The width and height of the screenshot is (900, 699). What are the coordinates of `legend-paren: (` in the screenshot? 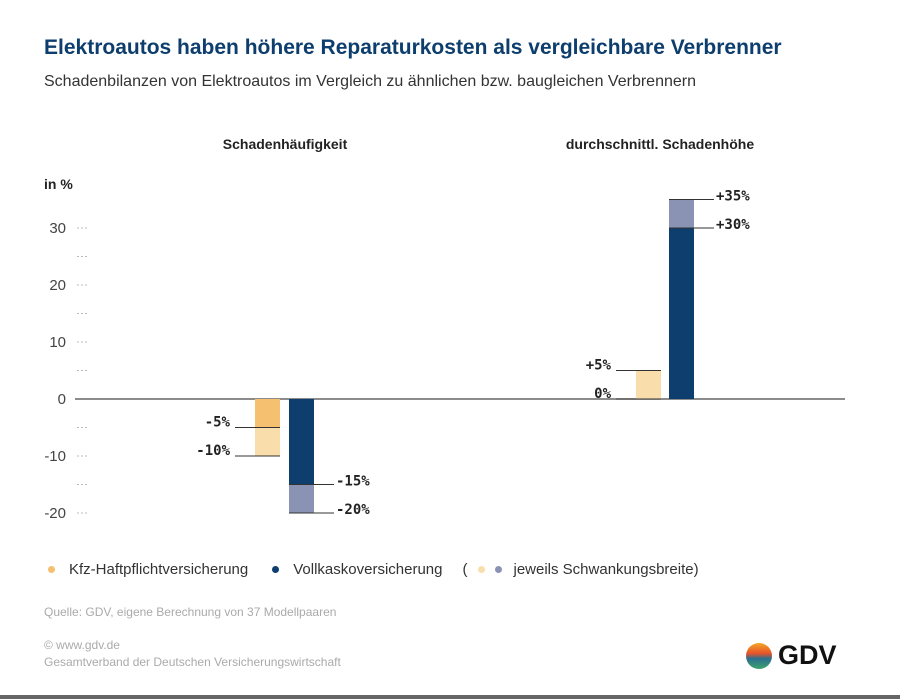 It's located at (465, 569).